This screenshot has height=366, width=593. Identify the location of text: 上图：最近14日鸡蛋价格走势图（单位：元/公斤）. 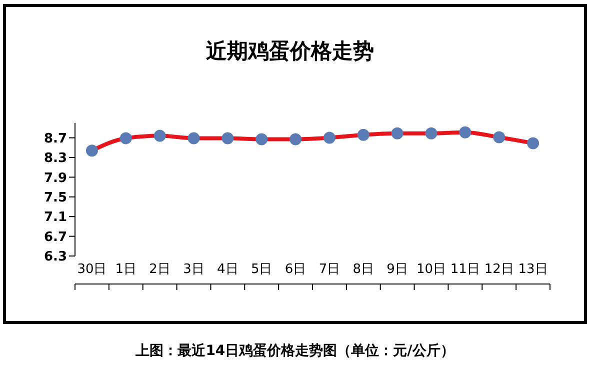
(295, 351).